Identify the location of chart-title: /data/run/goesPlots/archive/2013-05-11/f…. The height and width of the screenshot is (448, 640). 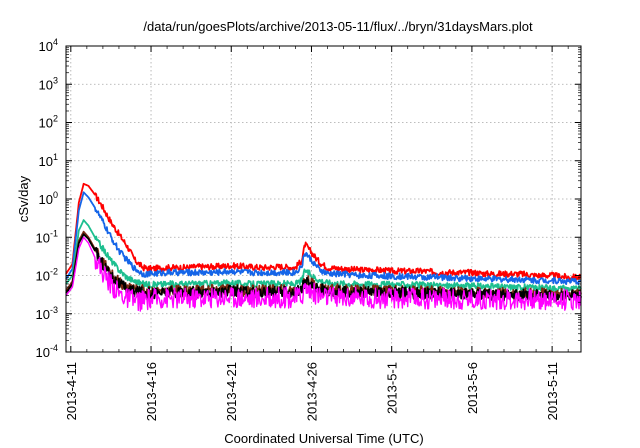
(338, 26).